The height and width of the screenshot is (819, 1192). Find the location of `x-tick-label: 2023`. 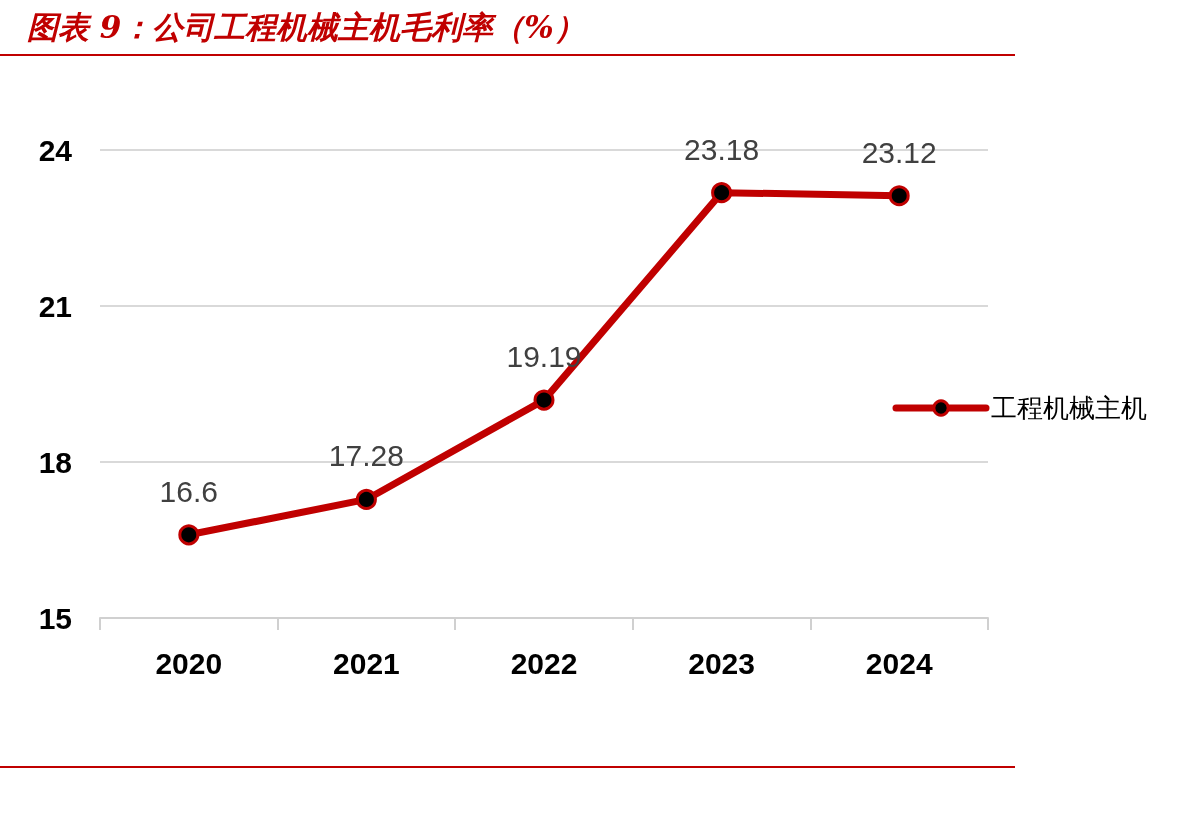

x-tick-label: 2023 is located at coordinates (721, 663).